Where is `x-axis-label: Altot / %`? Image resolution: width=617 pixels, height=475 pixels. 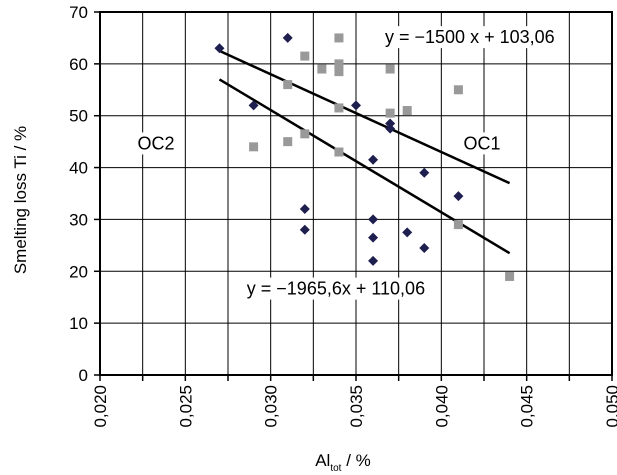 x-axis-label: Altot / % is located at coordinates (343, 462).